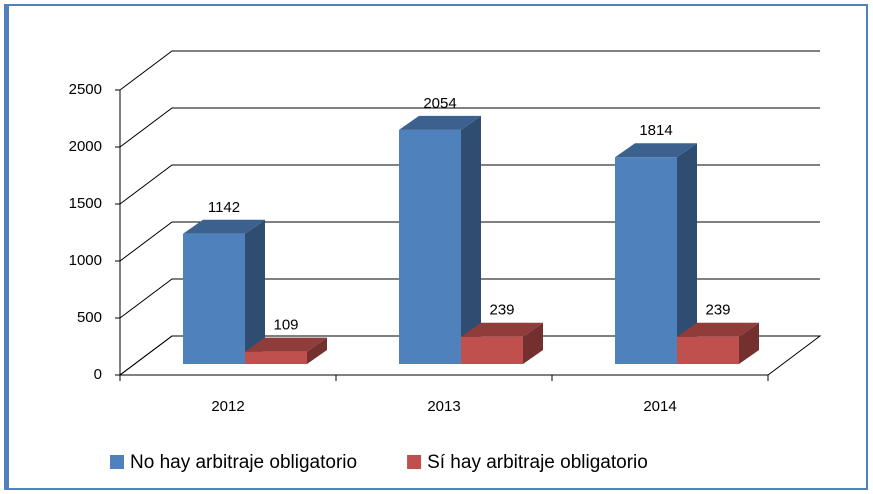 The height and width of the screenshot is (494, 873). What do you see at coordinates (85, 260) in the screenshot?
I see `y-tick-label: 1000` at bounding box center [85, 260].